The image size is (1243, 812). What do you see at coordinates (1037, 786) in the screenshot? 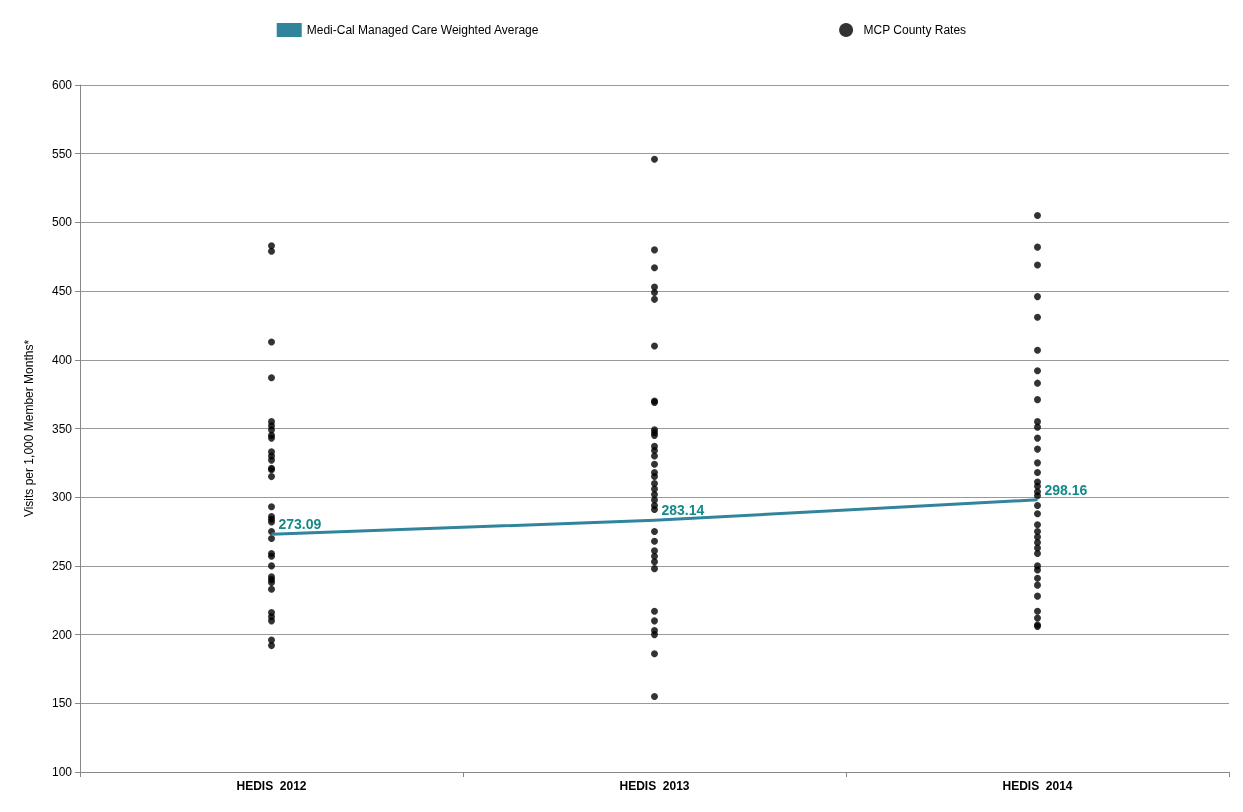
I see `x-tick-label: HEDIS 2014` at bounding box center [1037, 786].